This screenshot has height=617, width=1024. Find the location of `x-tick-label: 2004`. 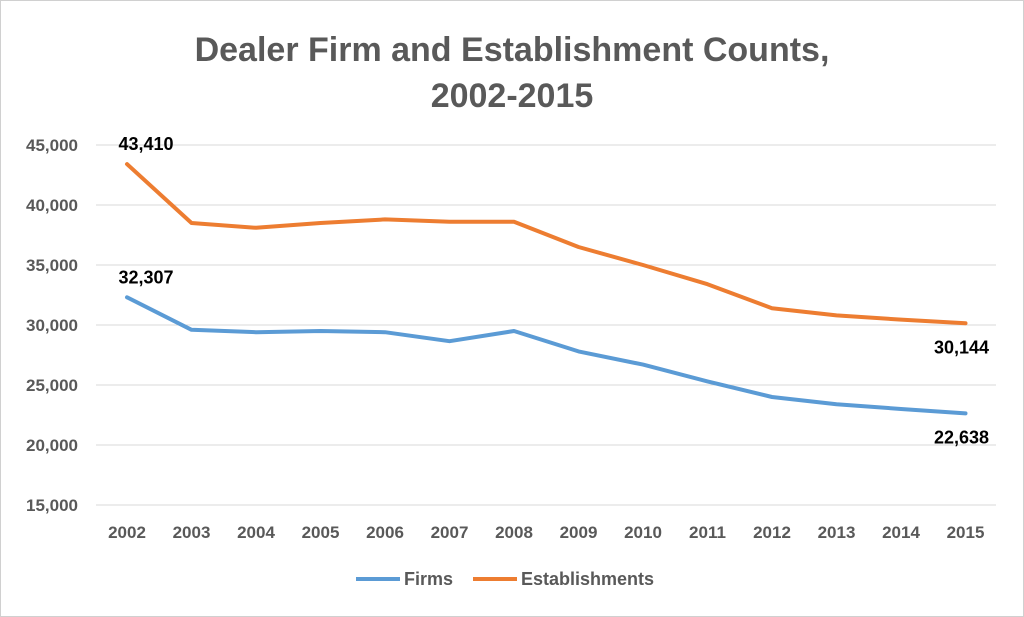

x-tick-label: 2004 is located at coordinates (256, 532).